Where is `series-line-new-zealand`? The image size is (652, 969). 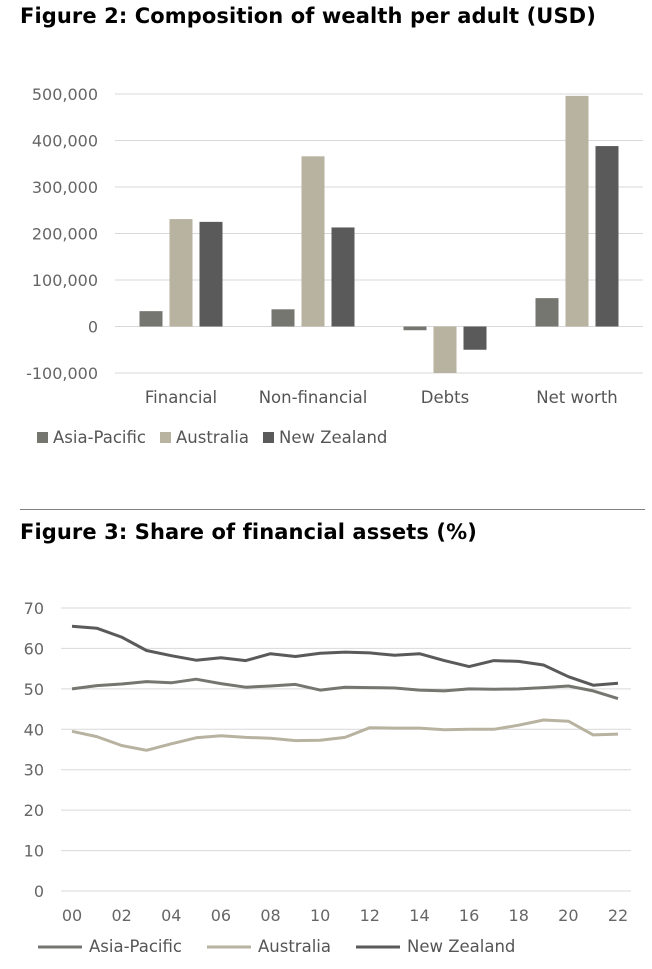
series-line-new-zealand is located at coordinates (345, 655).